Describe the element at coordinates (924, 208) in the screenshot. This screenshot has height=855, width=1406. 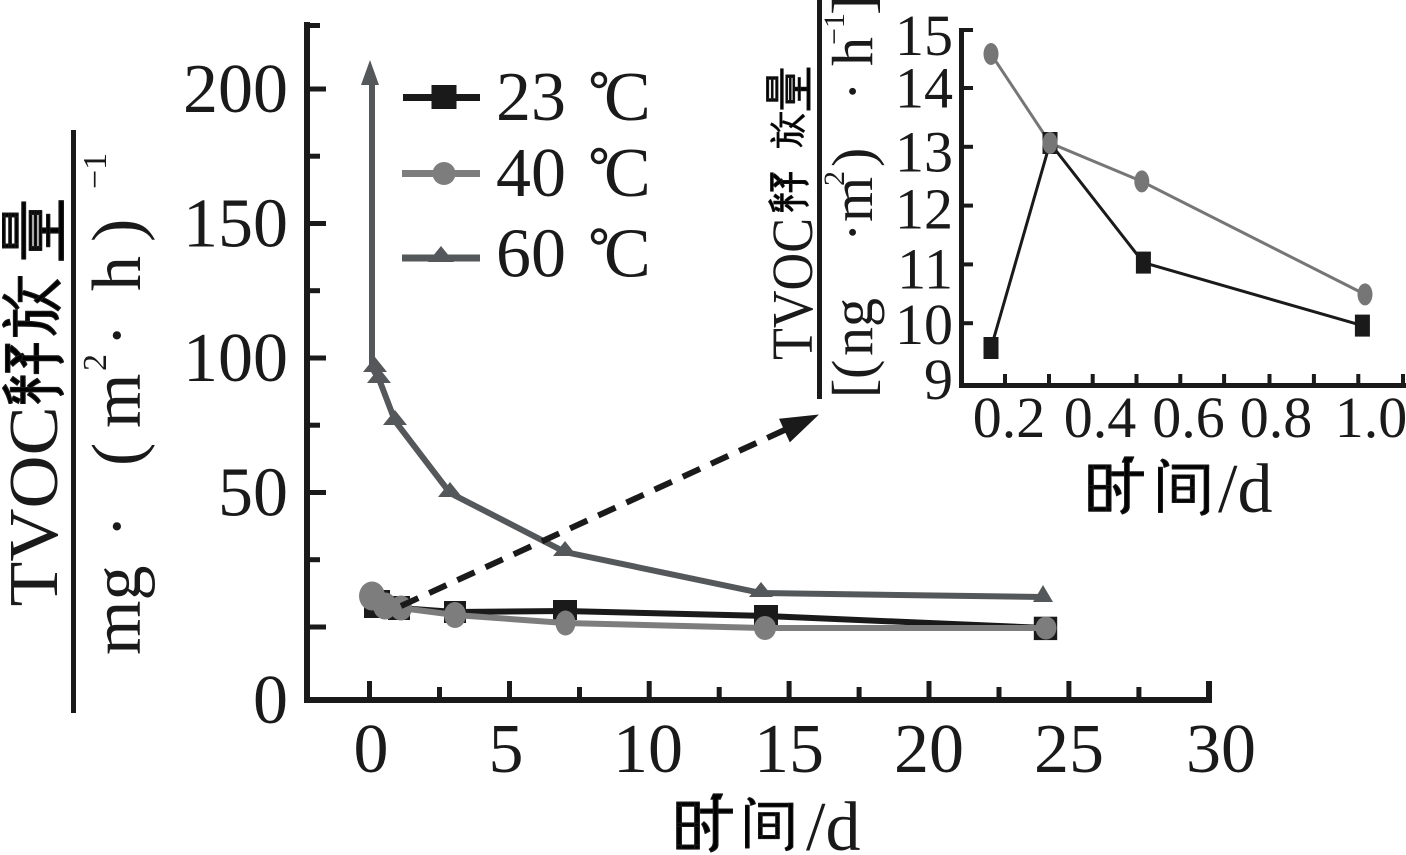
I see `svg-text: 12` at that location.